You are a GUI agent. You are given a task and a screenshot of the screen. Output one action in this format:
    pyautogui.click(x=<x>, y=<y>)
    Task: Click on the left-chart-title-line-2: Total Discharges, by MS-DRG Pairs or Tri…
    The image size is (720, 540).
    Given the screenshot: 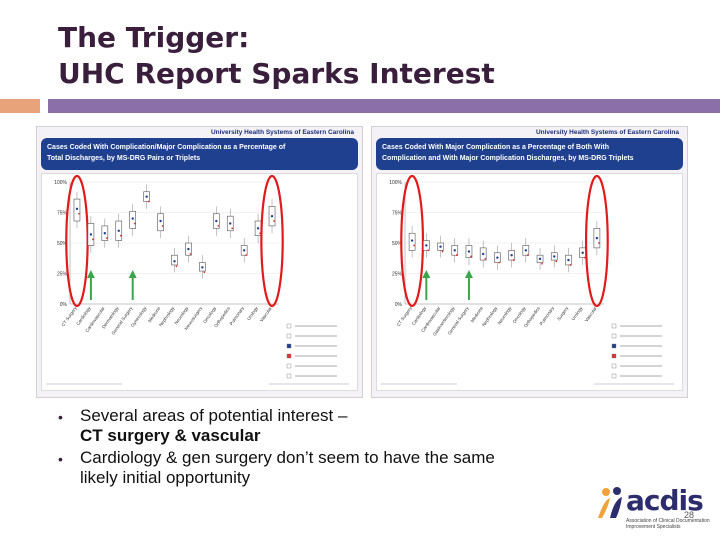 What is the action you would take?
    pyautogui.click(x=124, y=158)
    